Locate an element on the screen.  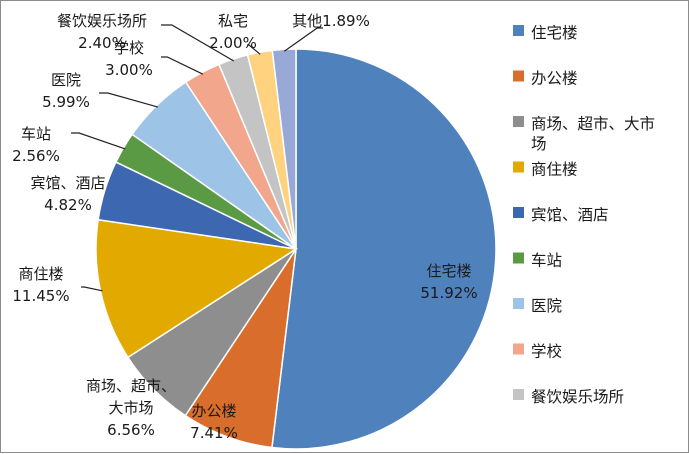
legend-label: 住宅楼 is located at coordinates (554, 33).